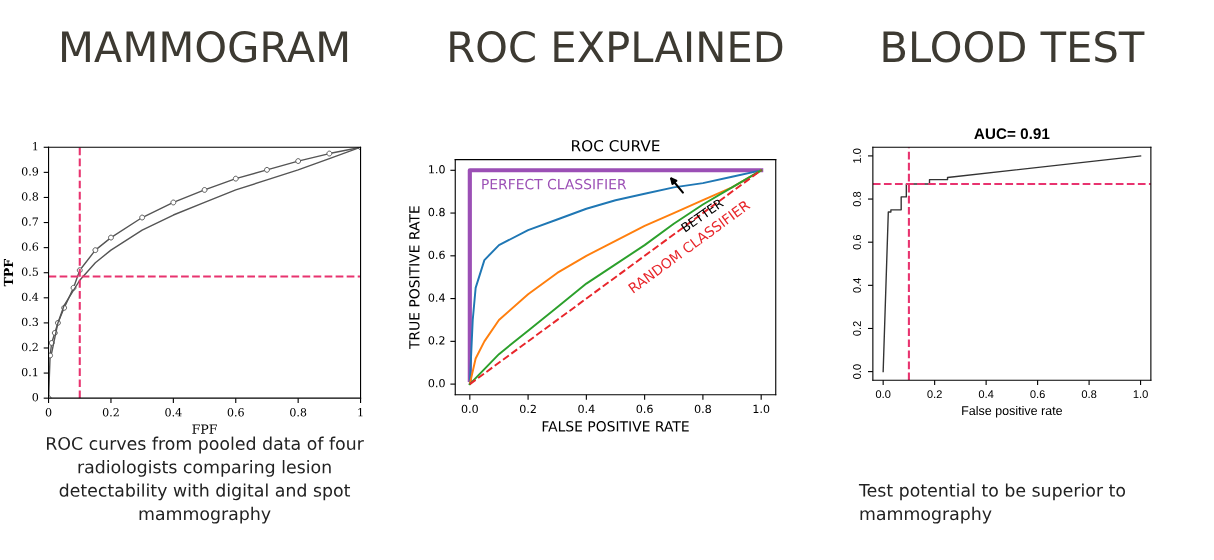 The height and width of the screenshot is (560, 1214). Describe the element at coordinates (616, 145) in the screenshot. I see `chart-subtitle: ROC CURVE` at that location.